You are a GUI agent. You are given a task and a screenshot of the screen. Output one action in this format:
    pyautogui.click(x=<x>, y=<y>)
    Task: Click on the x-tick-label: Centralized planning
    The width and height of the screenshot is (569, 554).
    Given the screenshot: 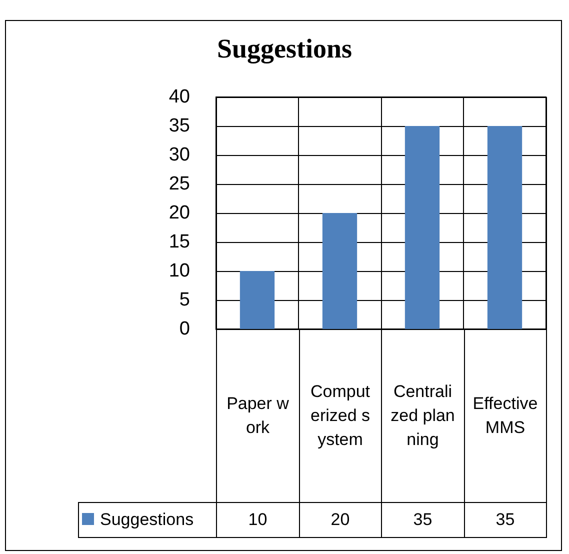 What is the action you would take?
    pyautogui.click(x=423, y=416)
    